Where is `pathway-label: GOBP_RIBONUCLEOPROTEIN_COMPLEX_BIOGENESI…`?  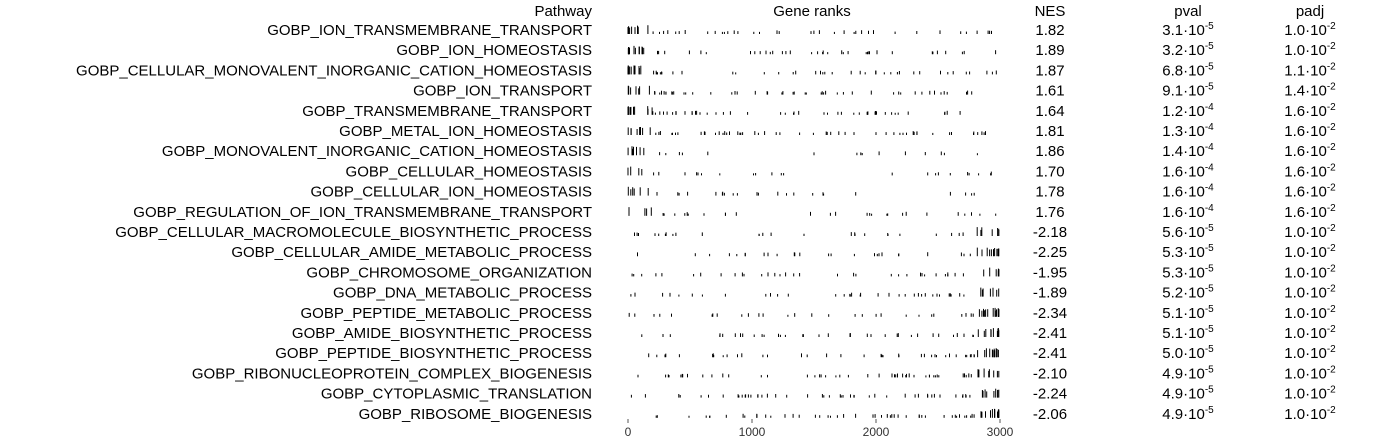 pathway-label: GOBP_RIBONUCLEOPROTEIN_COMPLEX_BIOGENESI… is located at coordinates (392, 373).